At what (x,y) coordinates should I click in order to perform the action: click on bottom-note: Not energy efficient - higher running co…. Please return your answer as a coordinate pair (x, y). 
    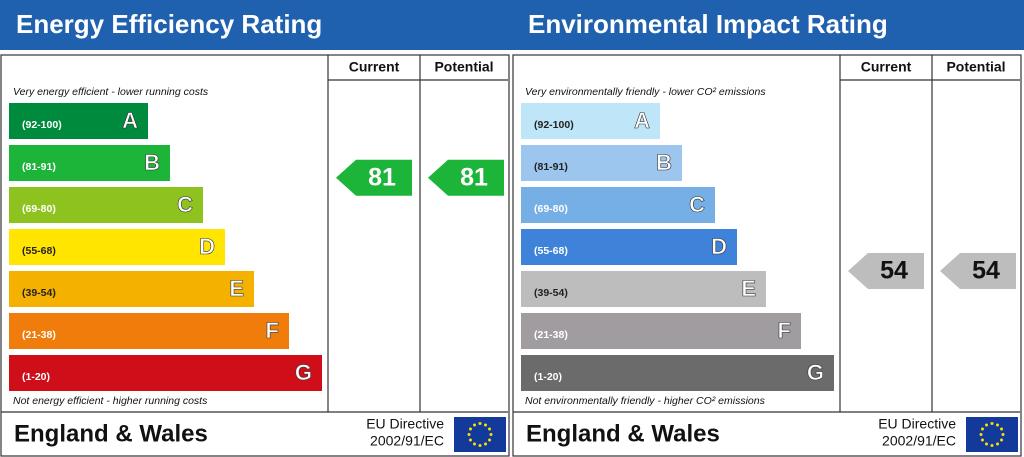
    Looking at the image, I should click on (110, 401).